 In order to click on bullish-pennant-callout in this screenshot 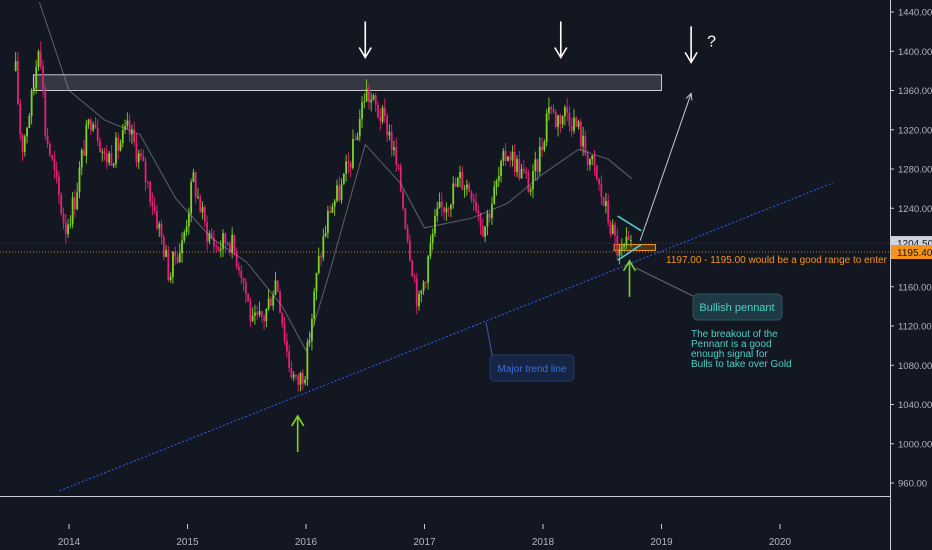, I will do `click(737, 307)`.